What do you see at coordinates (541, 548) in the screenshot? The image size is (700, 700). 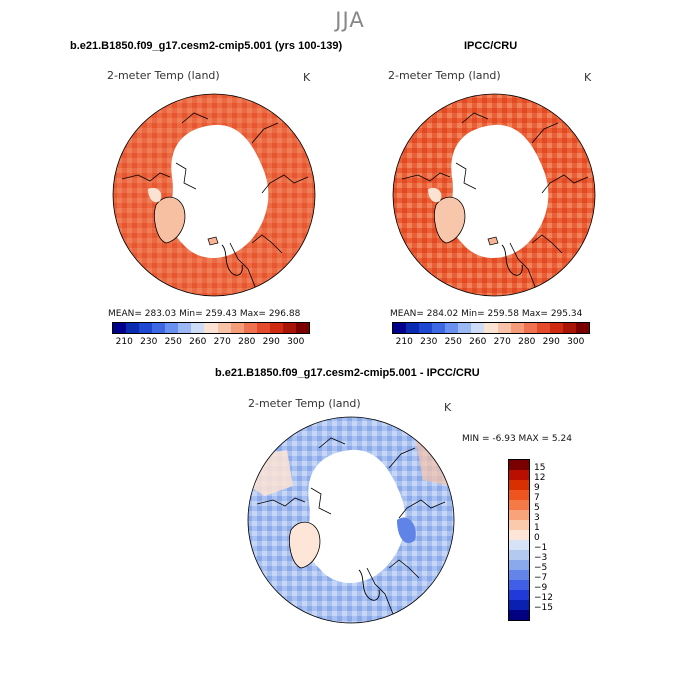 I see `colorbar-label: −1` at bounding box center [541, 548].